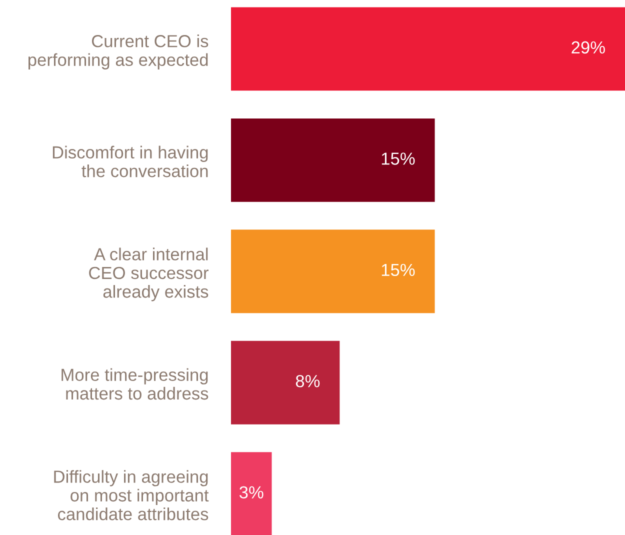 This screenshot has width=625, height=535. What do you see at coordinates (308, 381) in the screenshot?
I see `data-label: 8%` at bounding box center [308, 381].